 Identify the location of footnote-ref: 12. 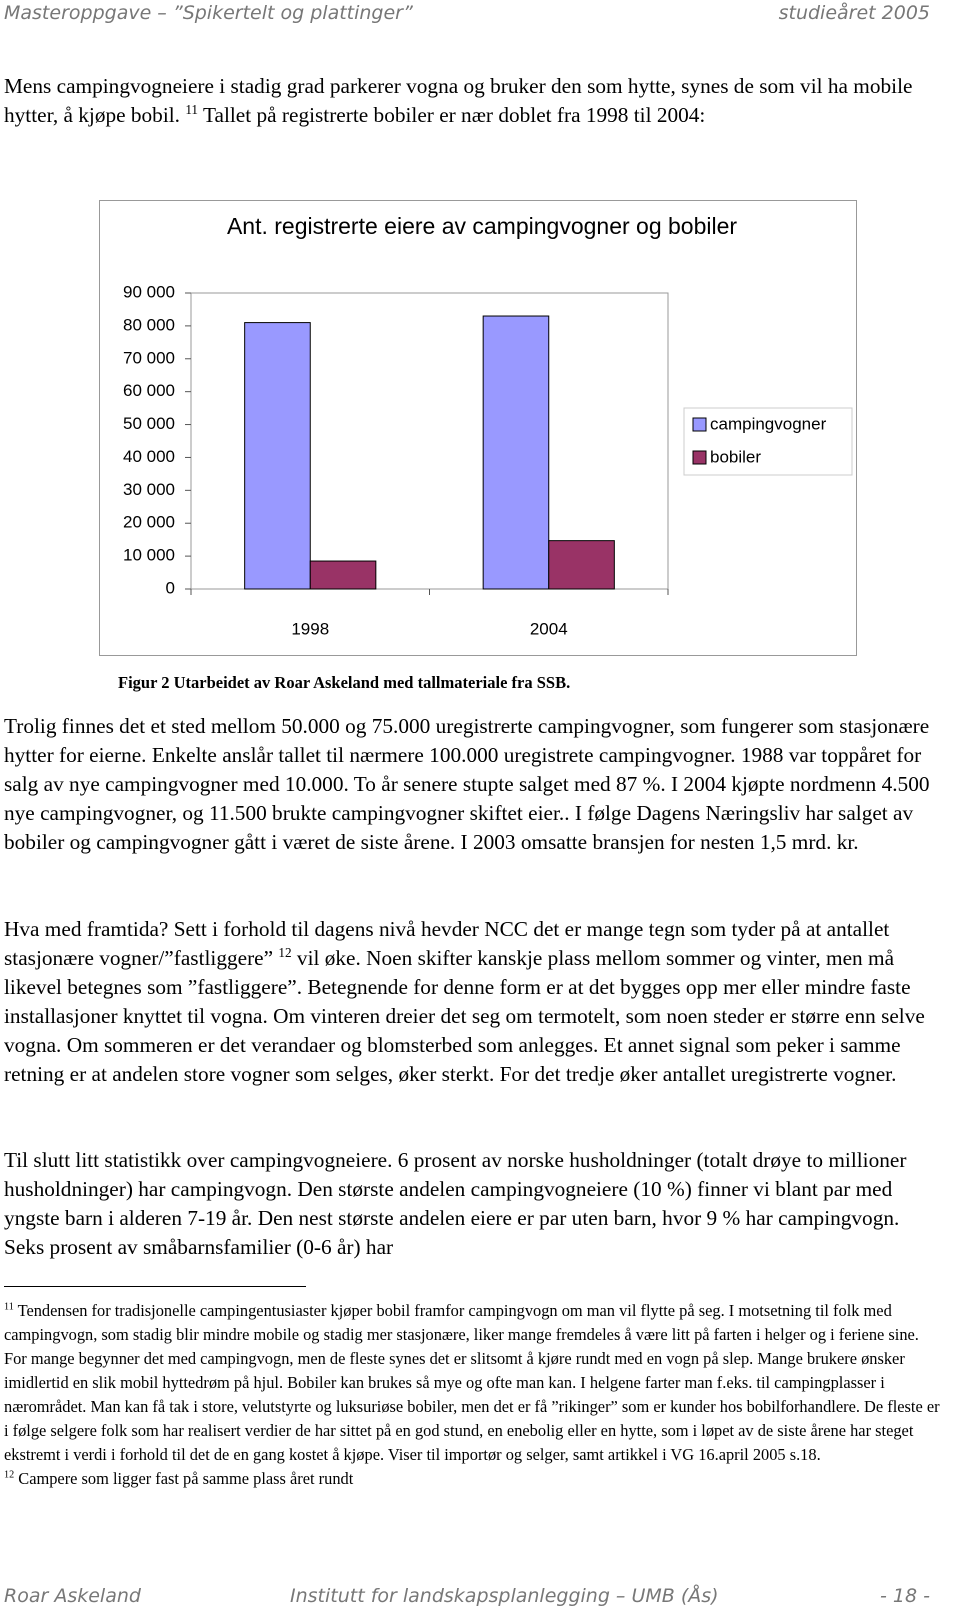
(285, 952).